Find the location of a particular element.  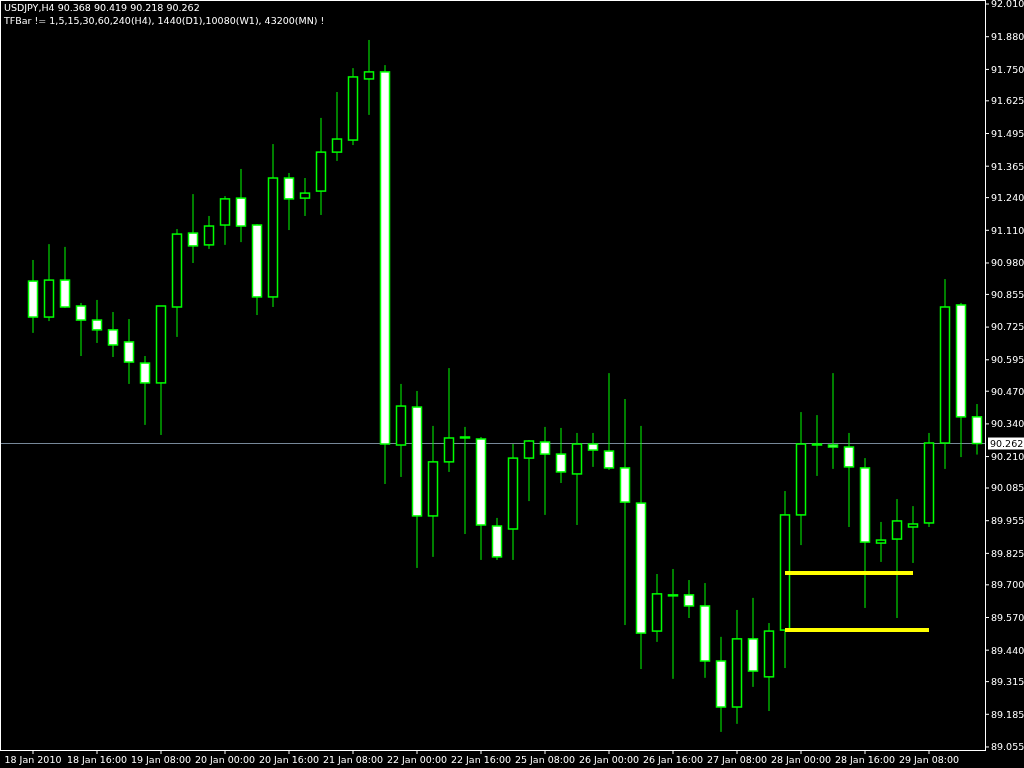

y-tick-label: 90.725 is located at coordinates (1007, 327).